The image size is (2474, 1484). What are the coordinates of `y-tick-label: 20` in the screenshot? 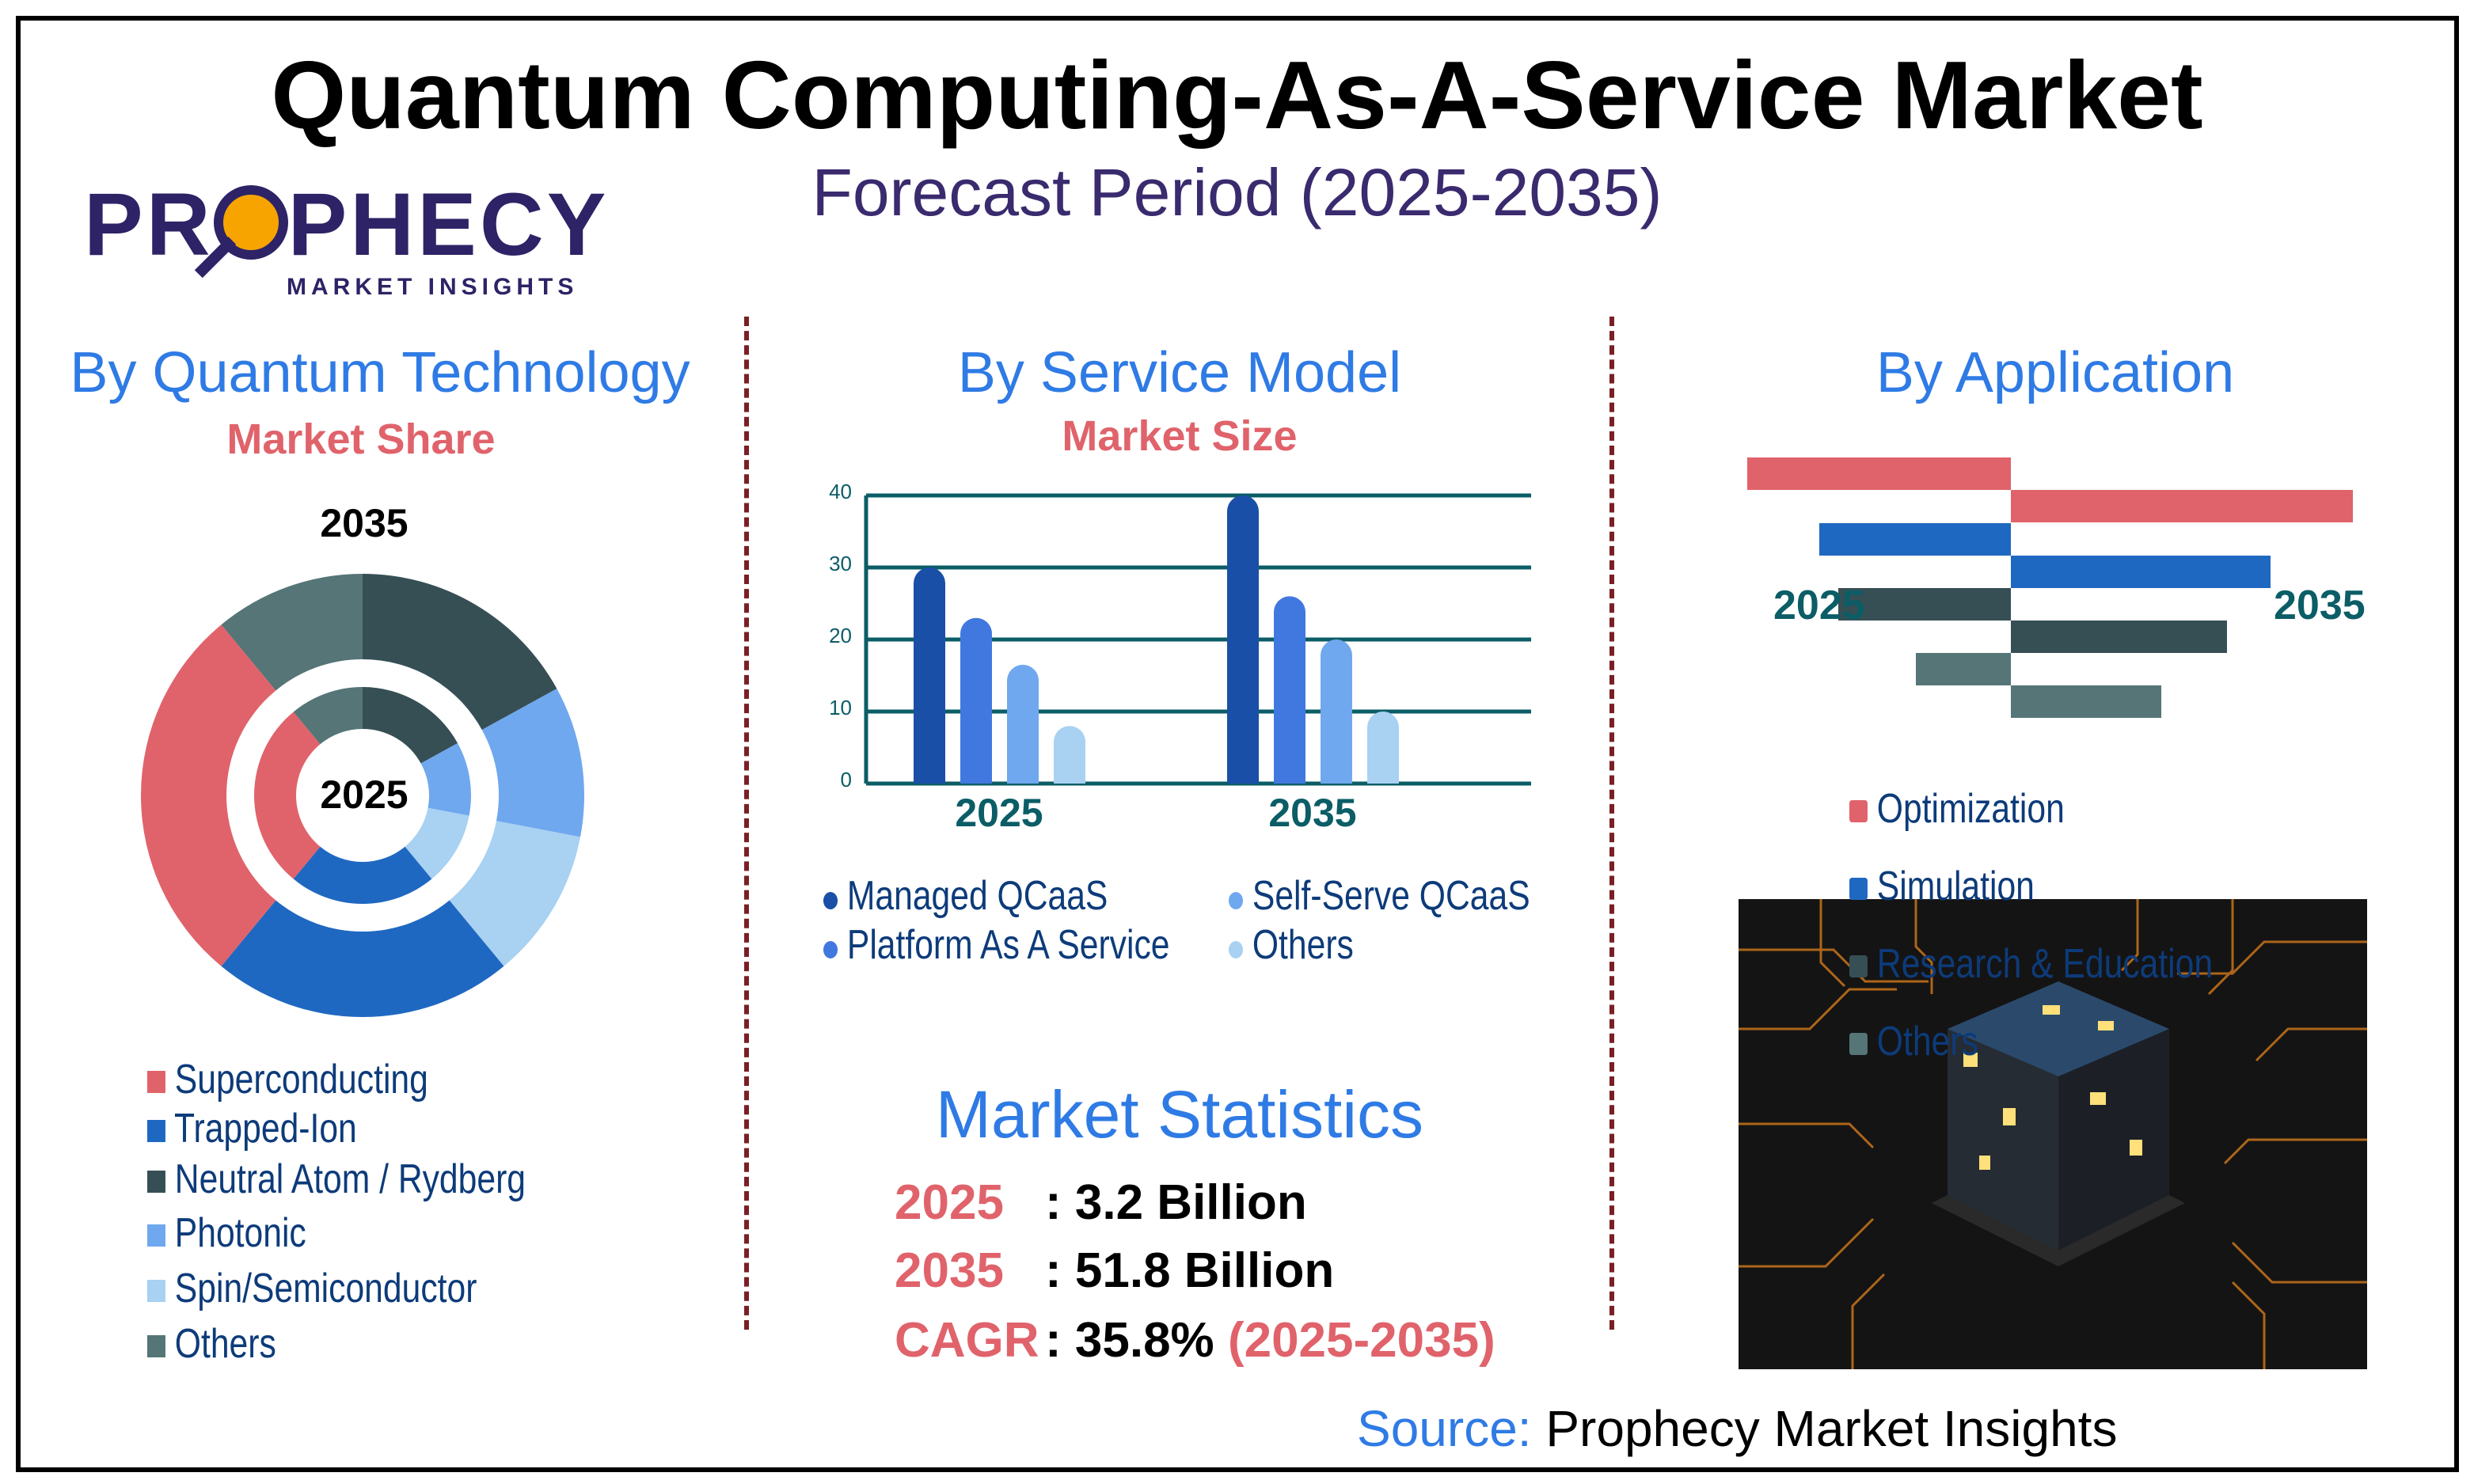 It's located at (840, 635).